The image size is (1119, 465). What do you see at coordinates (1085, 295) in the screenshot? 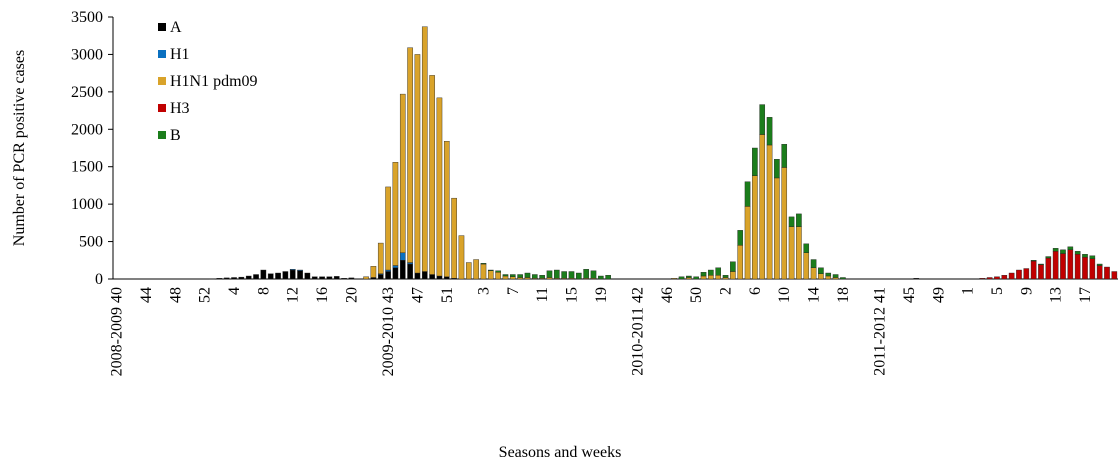
I see `x-tick-label: 17` at bounding box center [1085, 295].